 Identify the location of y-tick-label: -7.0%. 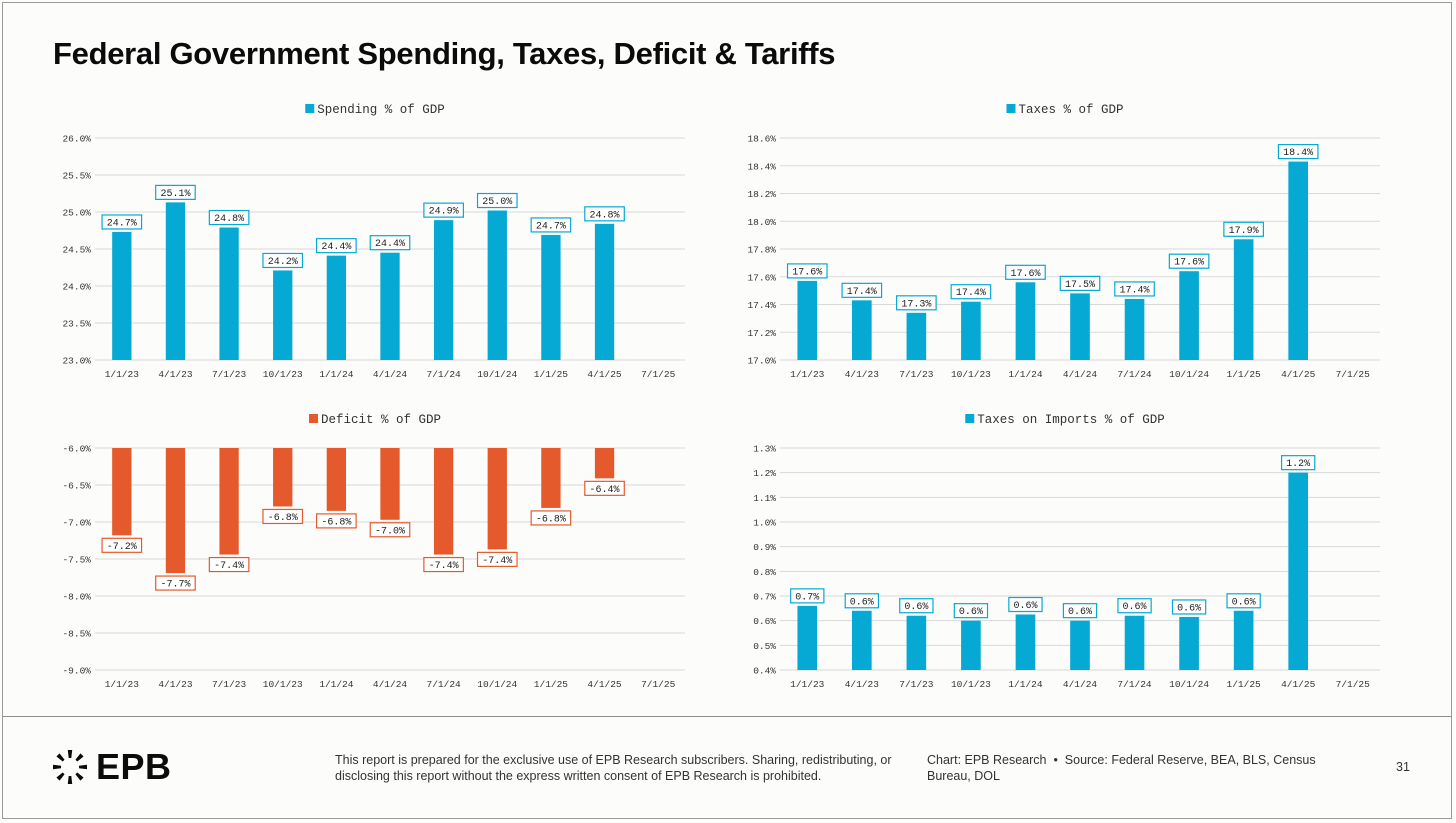
(76, 523).